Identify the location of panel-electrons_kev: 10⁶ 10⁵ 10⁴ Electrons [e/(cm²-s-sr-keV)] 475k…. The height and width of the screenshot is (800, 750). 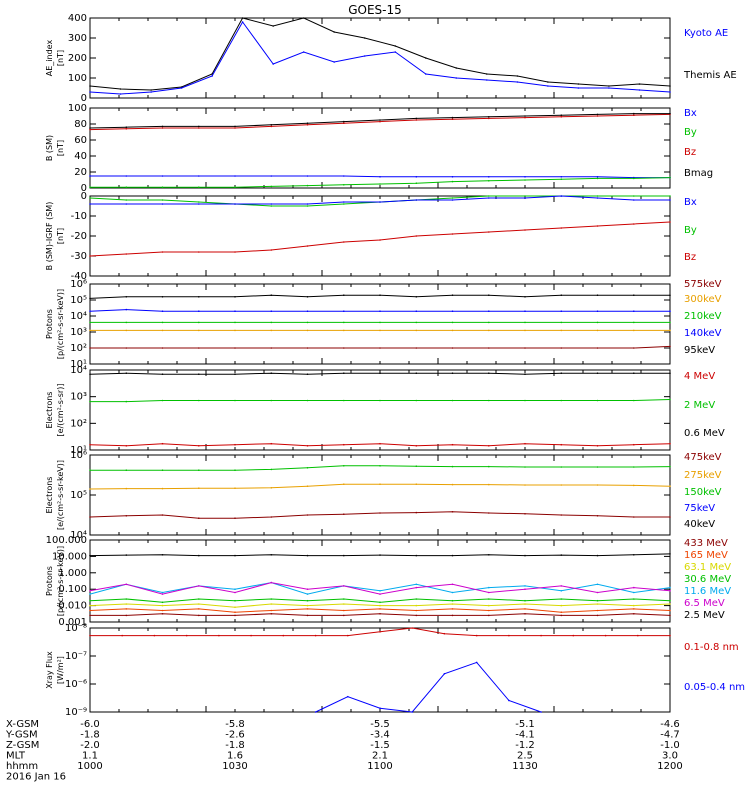
(383, 495).